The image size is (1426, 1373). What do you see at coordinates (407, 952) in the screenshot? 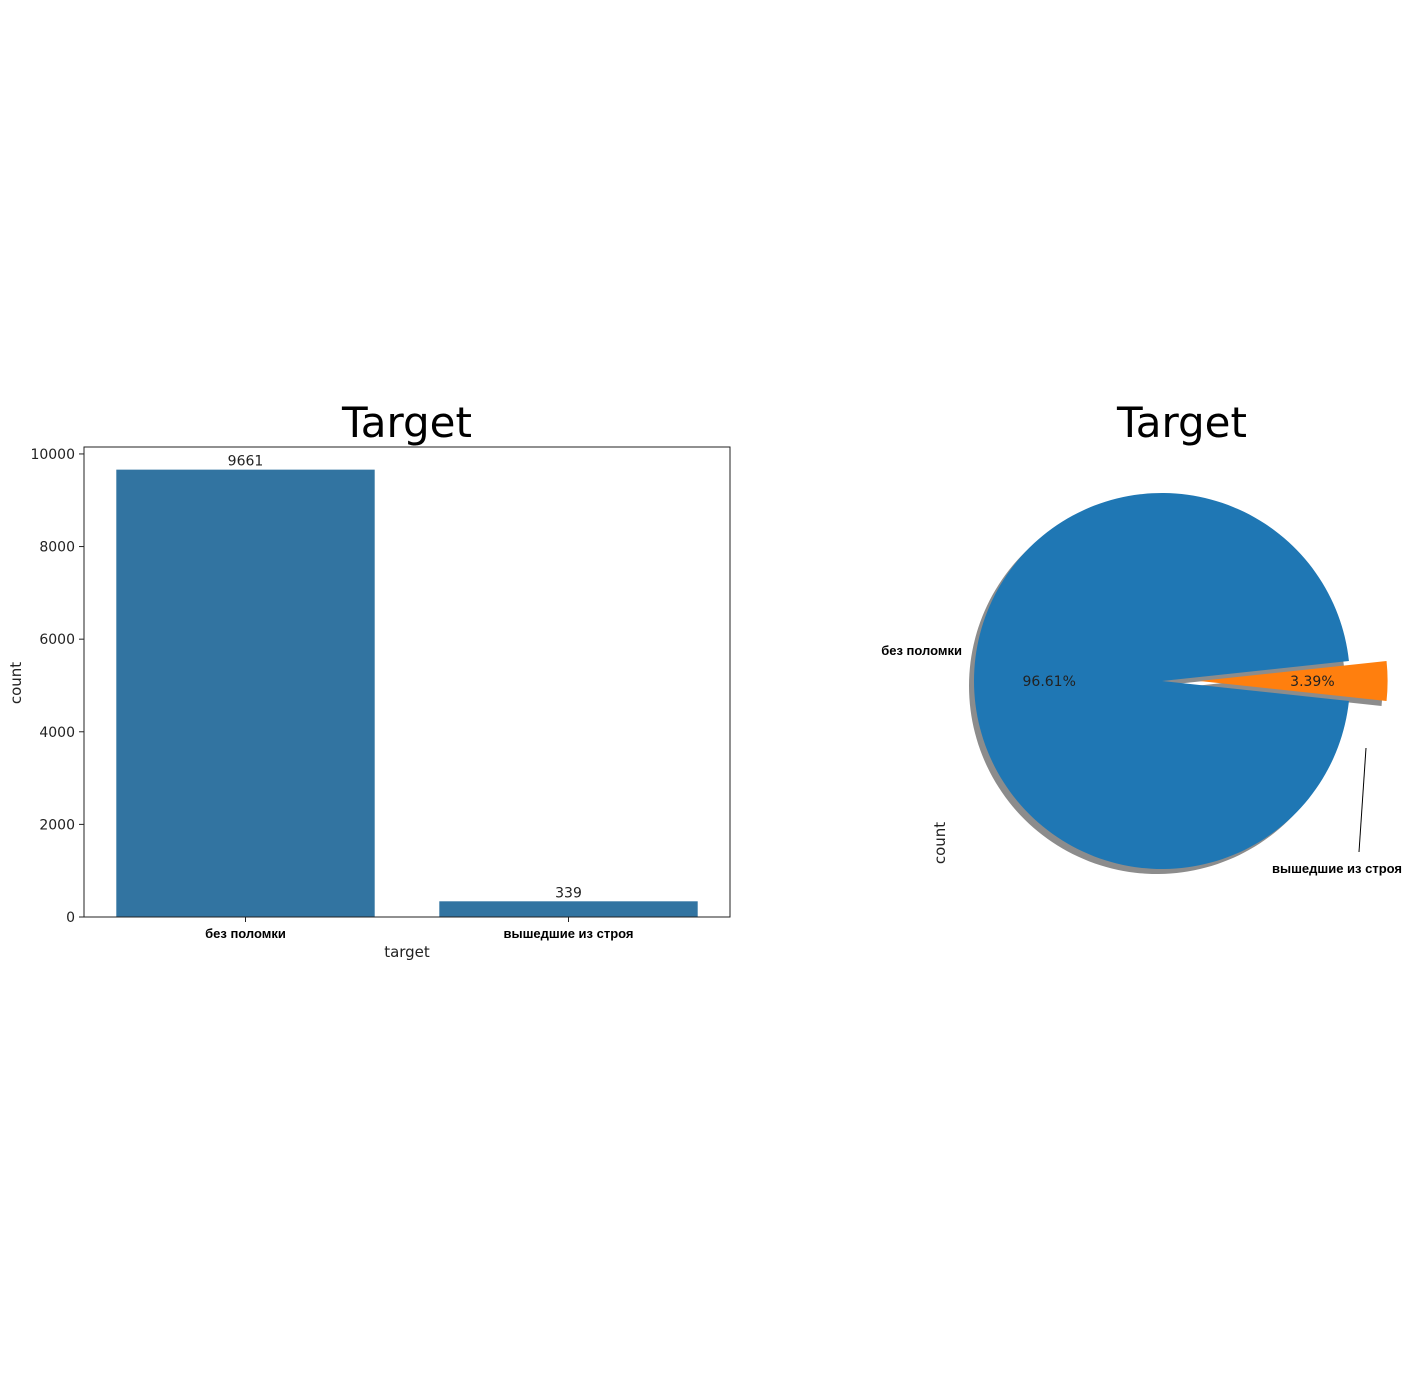
I see `bar-x-axis-label: target` at bounding box center [407, 952].